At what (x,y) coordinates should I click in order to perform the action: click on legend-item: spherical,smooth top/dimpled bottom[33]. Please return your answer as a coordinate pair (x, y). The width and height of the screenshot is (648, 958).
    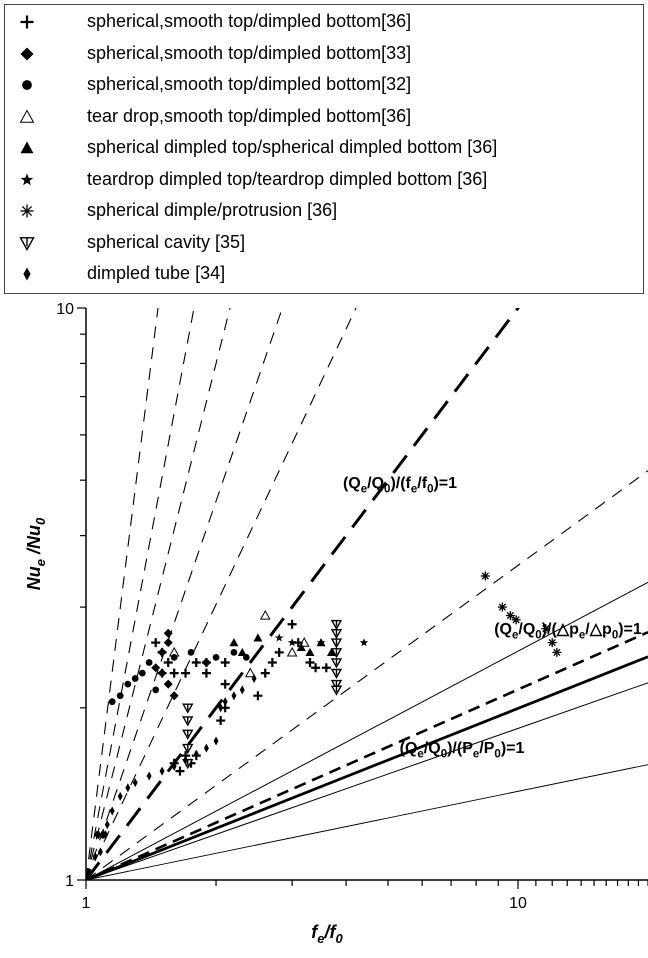
    Looking at the image, I should click on (320, 54).